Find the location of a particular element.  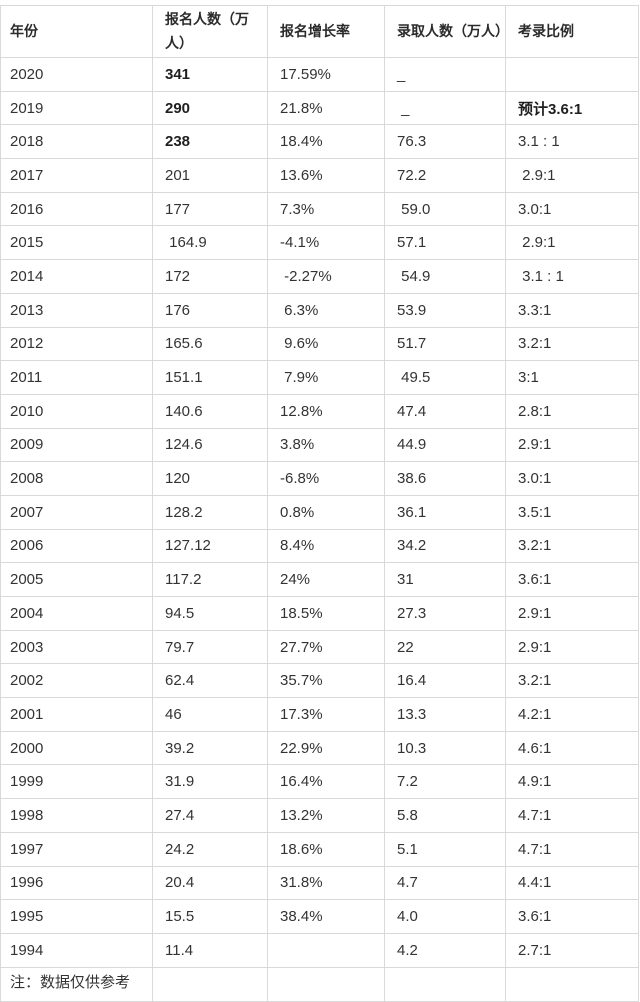

cell-year: 2003 is located at coordinates (76, 647).